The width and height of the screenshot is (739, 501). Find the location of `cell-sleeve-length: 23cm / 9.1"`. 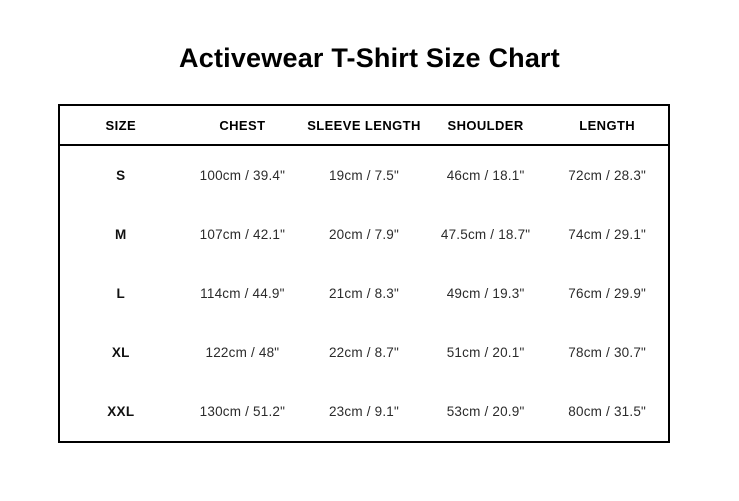

cell-sleeve-length: 23cm / 9.1" is located at coordinates (363, 411).